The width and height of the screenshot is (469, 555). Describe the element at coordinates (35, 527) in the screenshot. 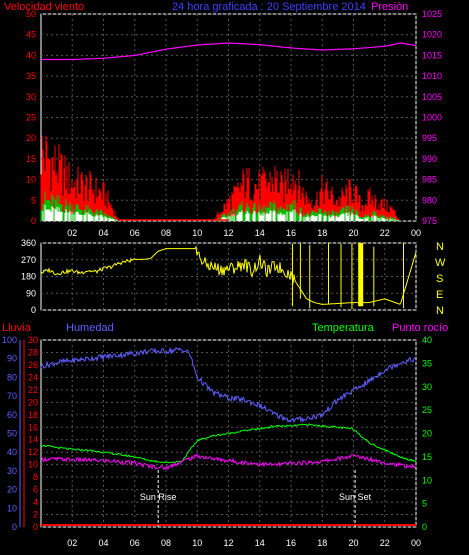

I see `rain-y-tick: 0` at that location.